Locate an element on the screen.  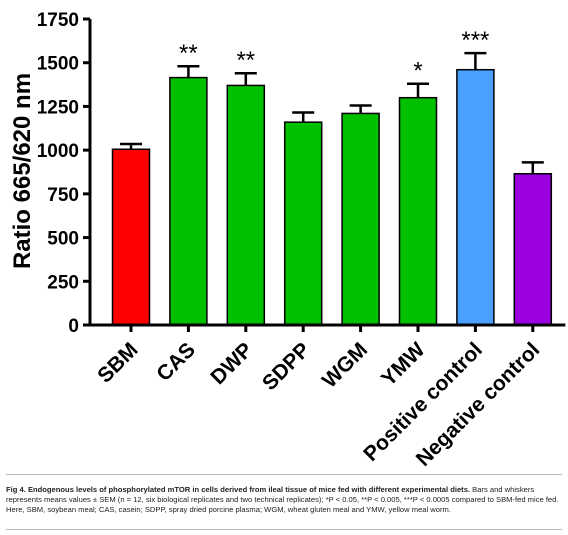
y-tick-label: 1000 is located at coordinates (58, 151).